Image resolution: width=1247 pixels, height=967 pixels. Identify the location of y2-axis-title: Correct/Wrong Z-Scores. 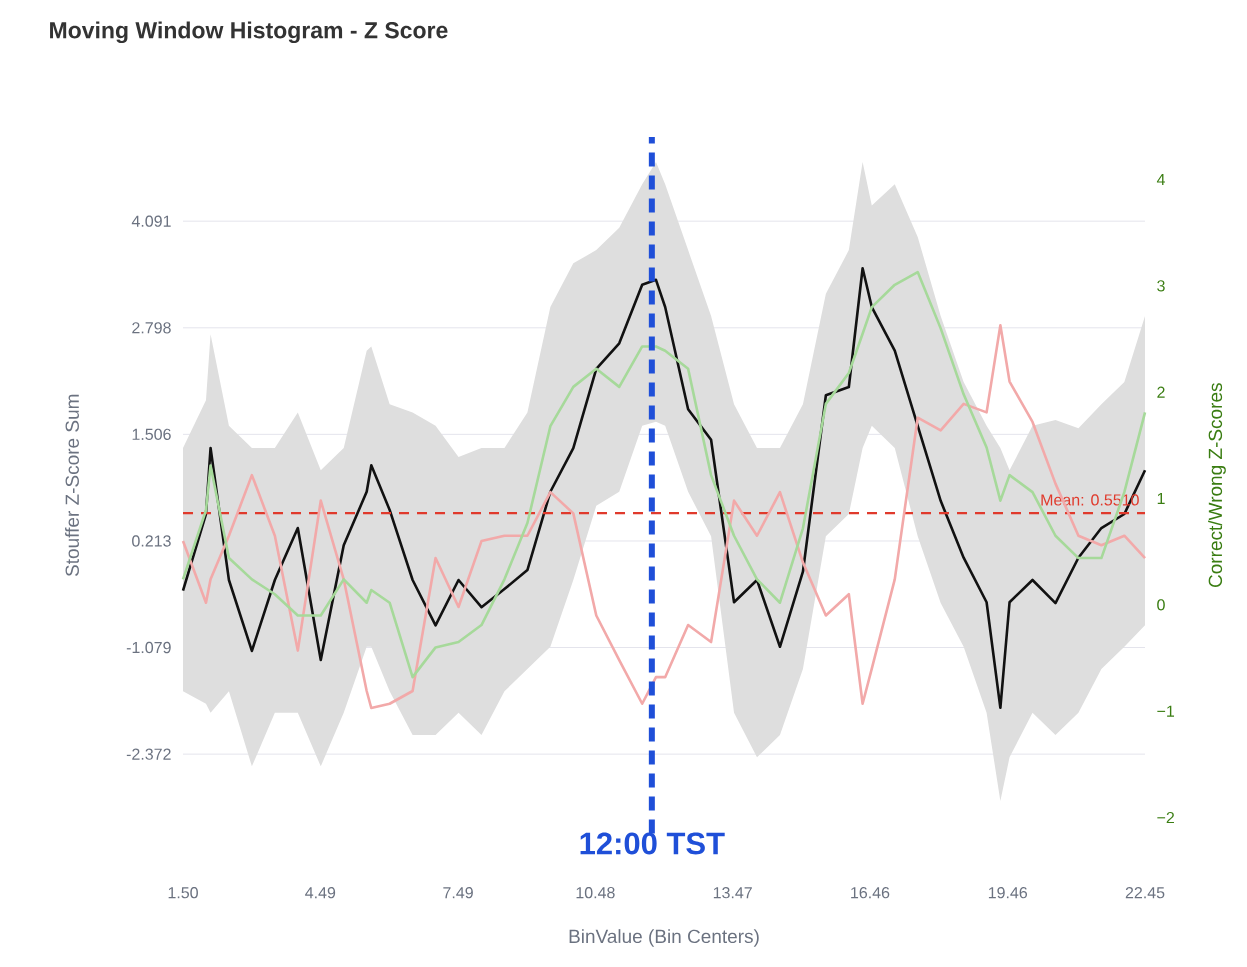
(1217, 485).